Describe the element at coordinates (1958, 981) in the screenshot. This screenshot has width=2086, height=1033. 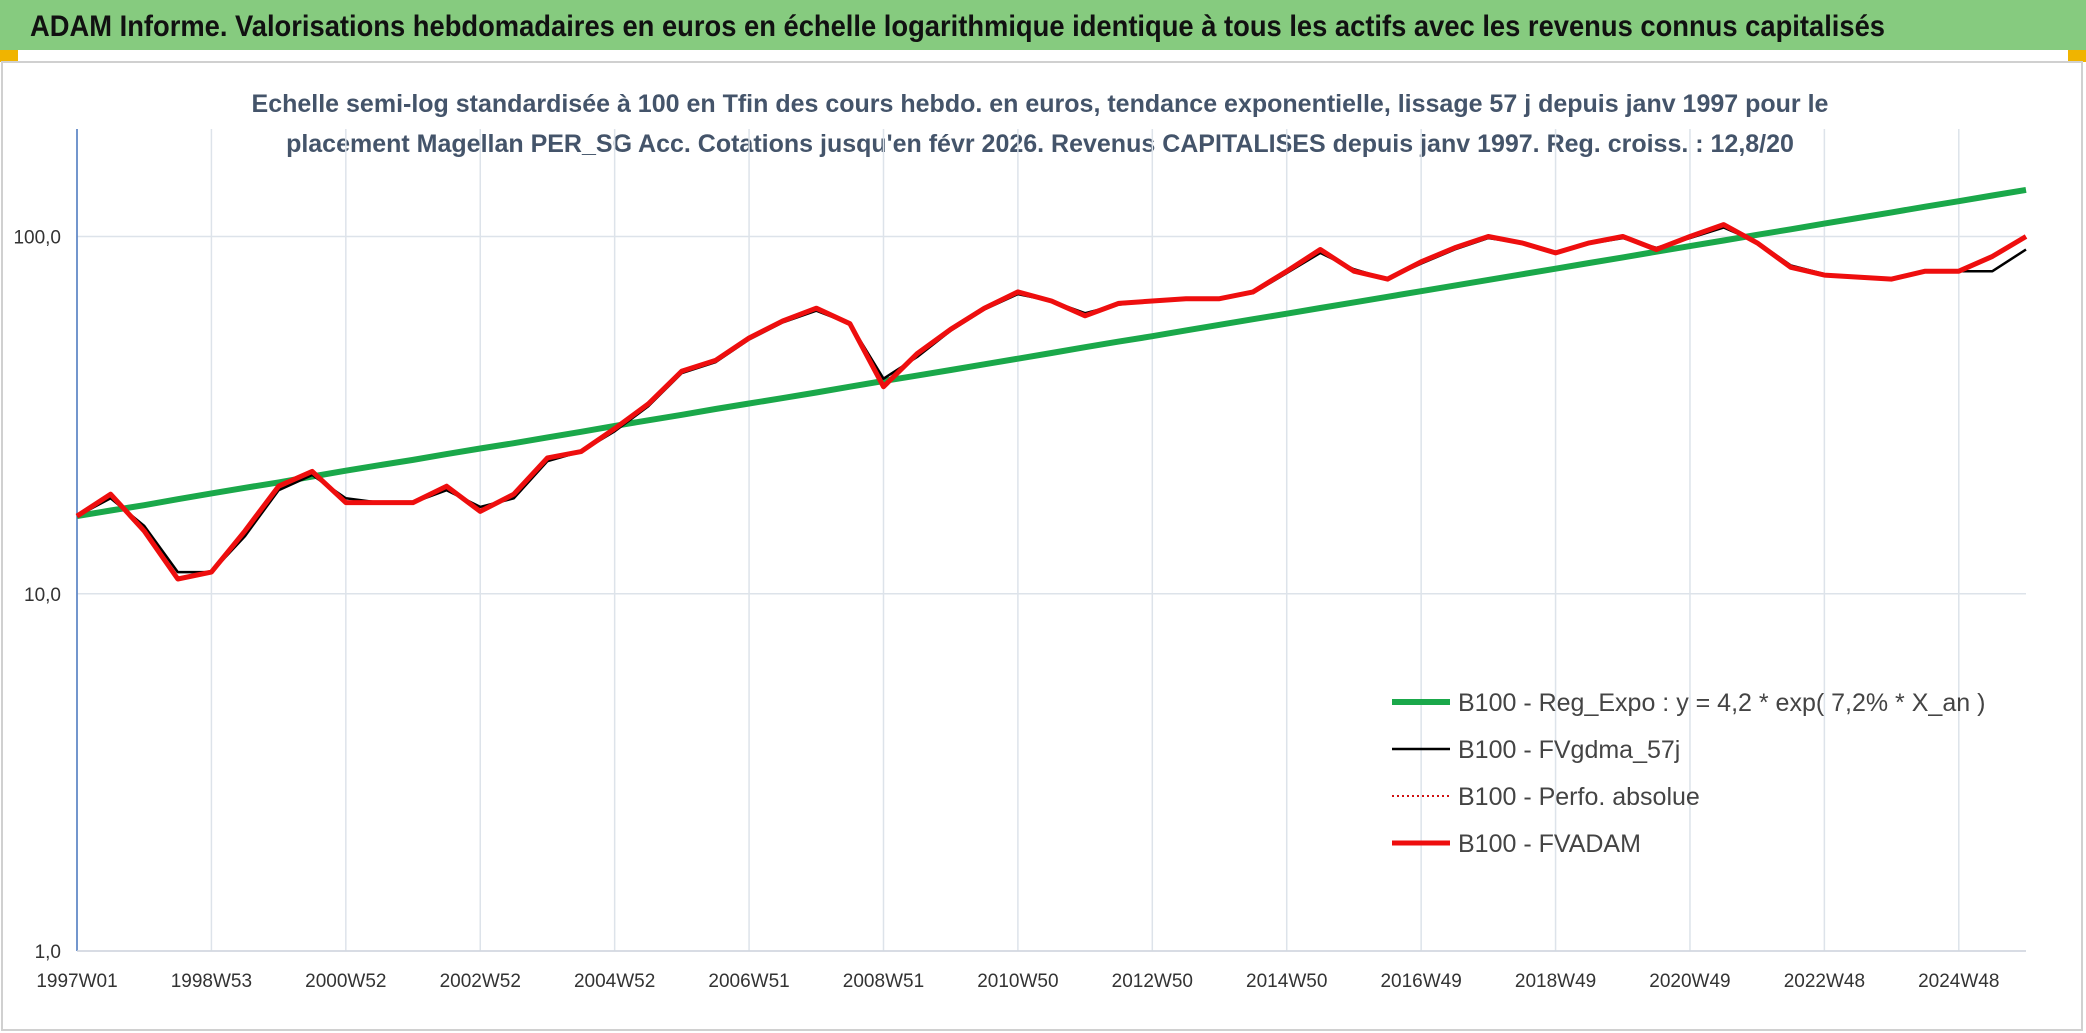
I see `x-tick-label: 2024W48` at that location.